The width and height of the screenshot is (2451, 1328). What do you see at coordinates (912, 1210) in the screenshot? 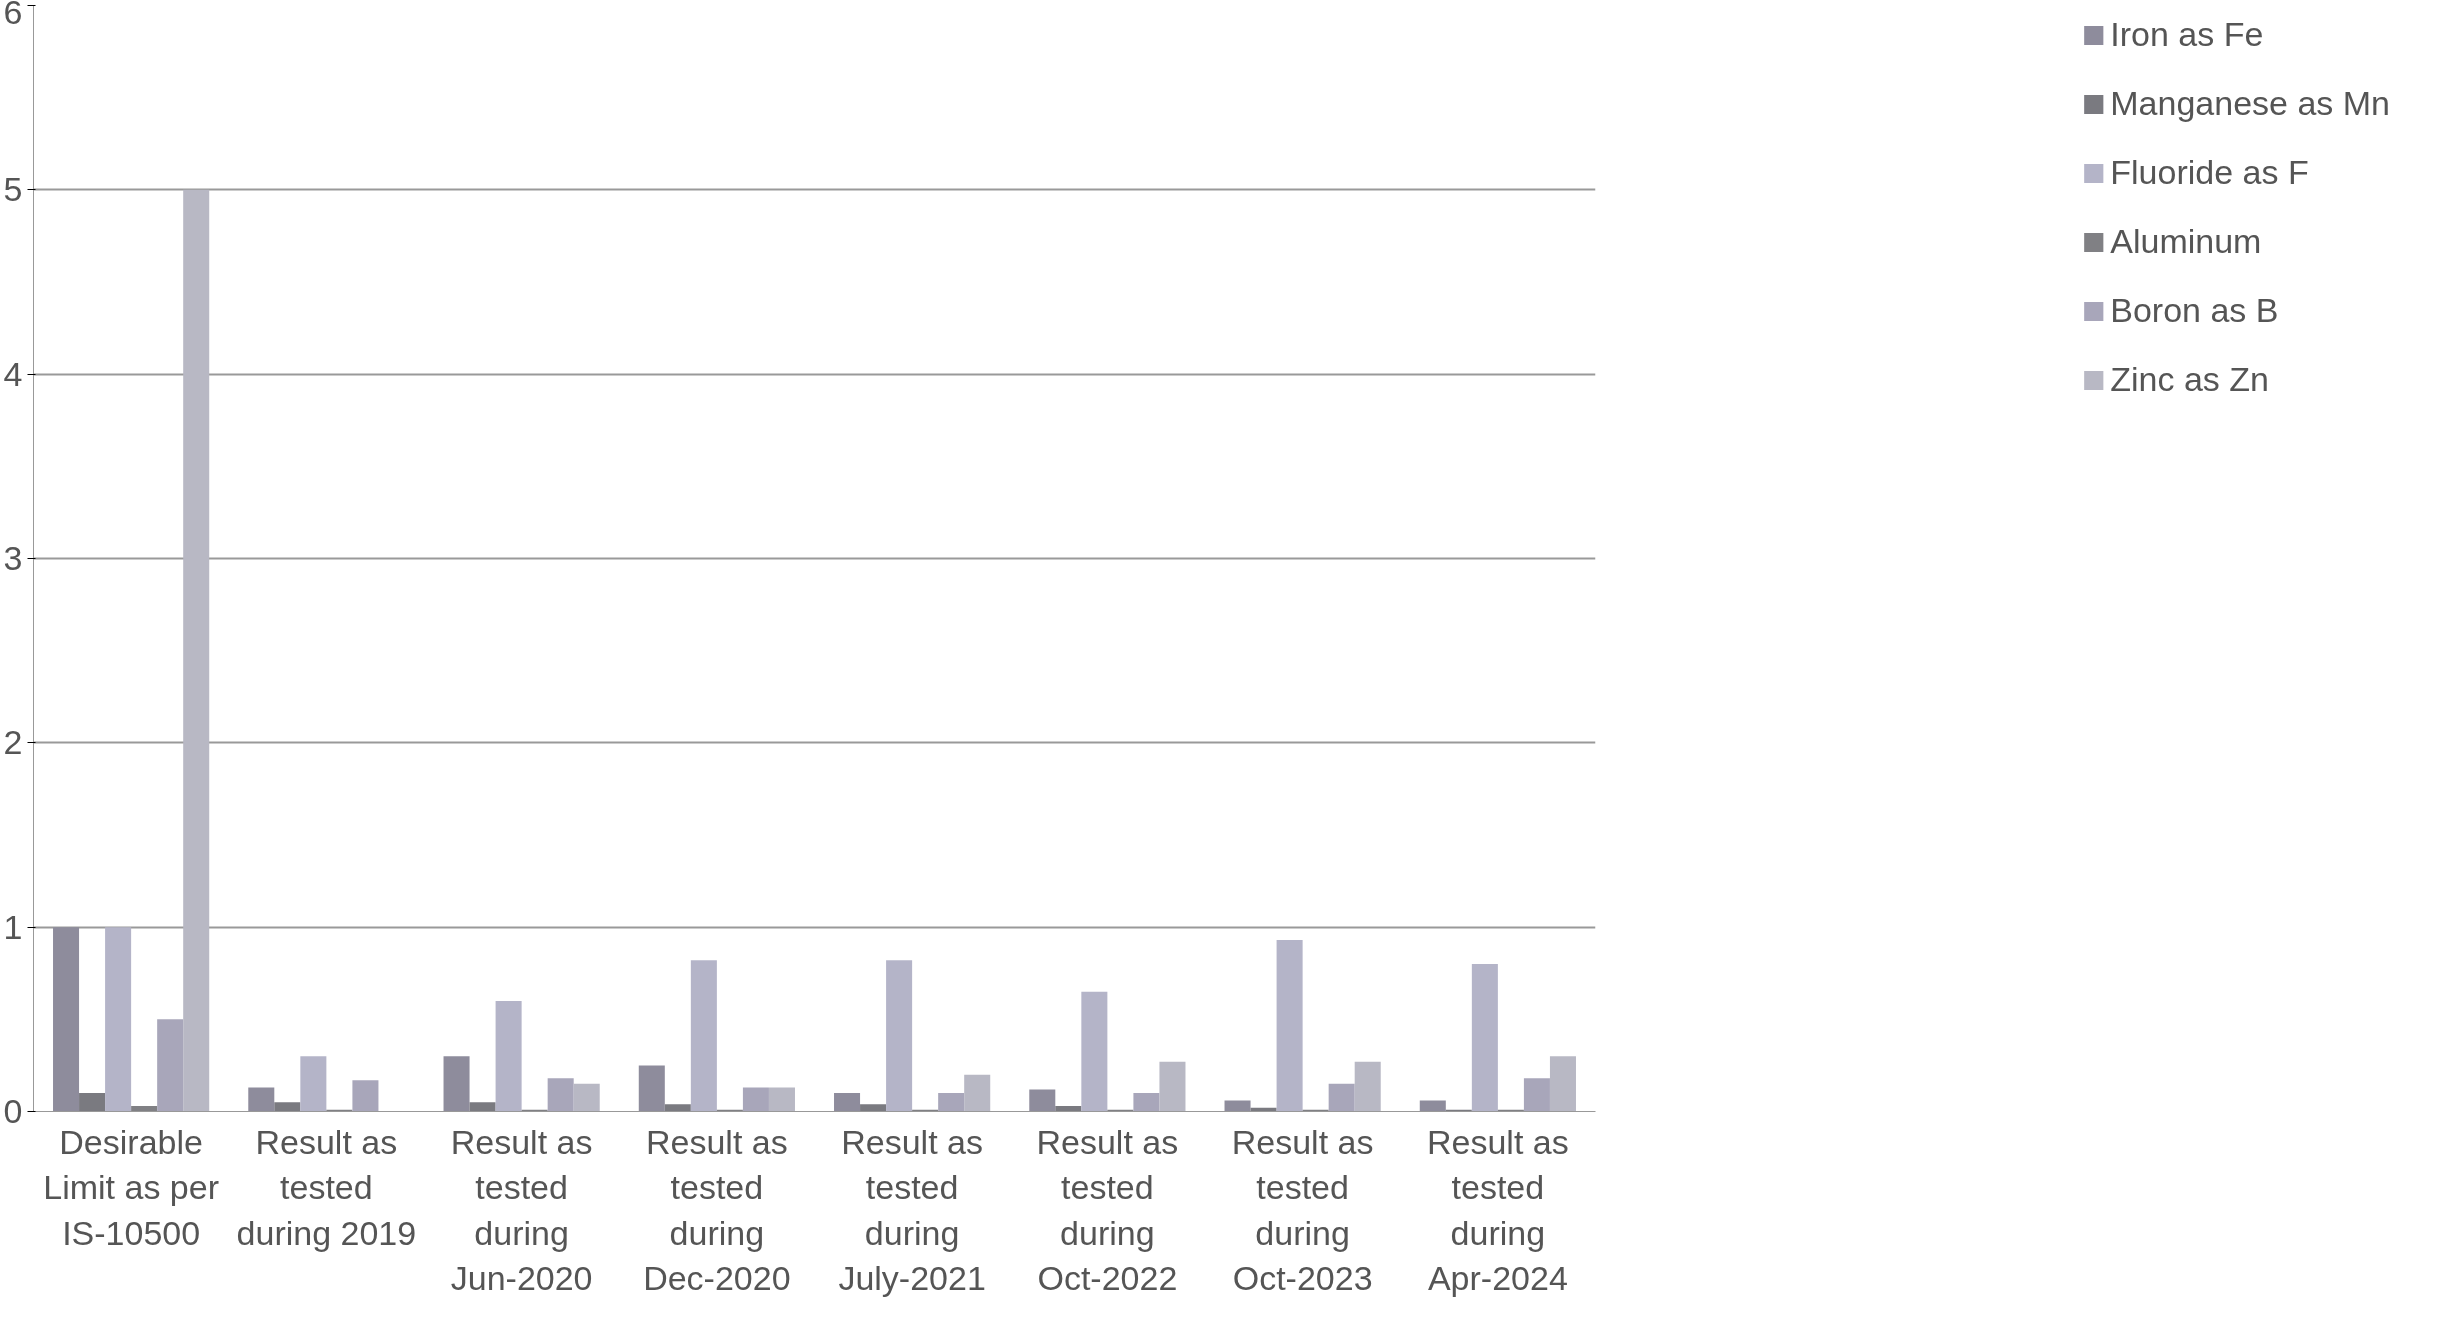
I see `x-tick-label: Result as tested during July-2021` at bounding box center [912, 1210].